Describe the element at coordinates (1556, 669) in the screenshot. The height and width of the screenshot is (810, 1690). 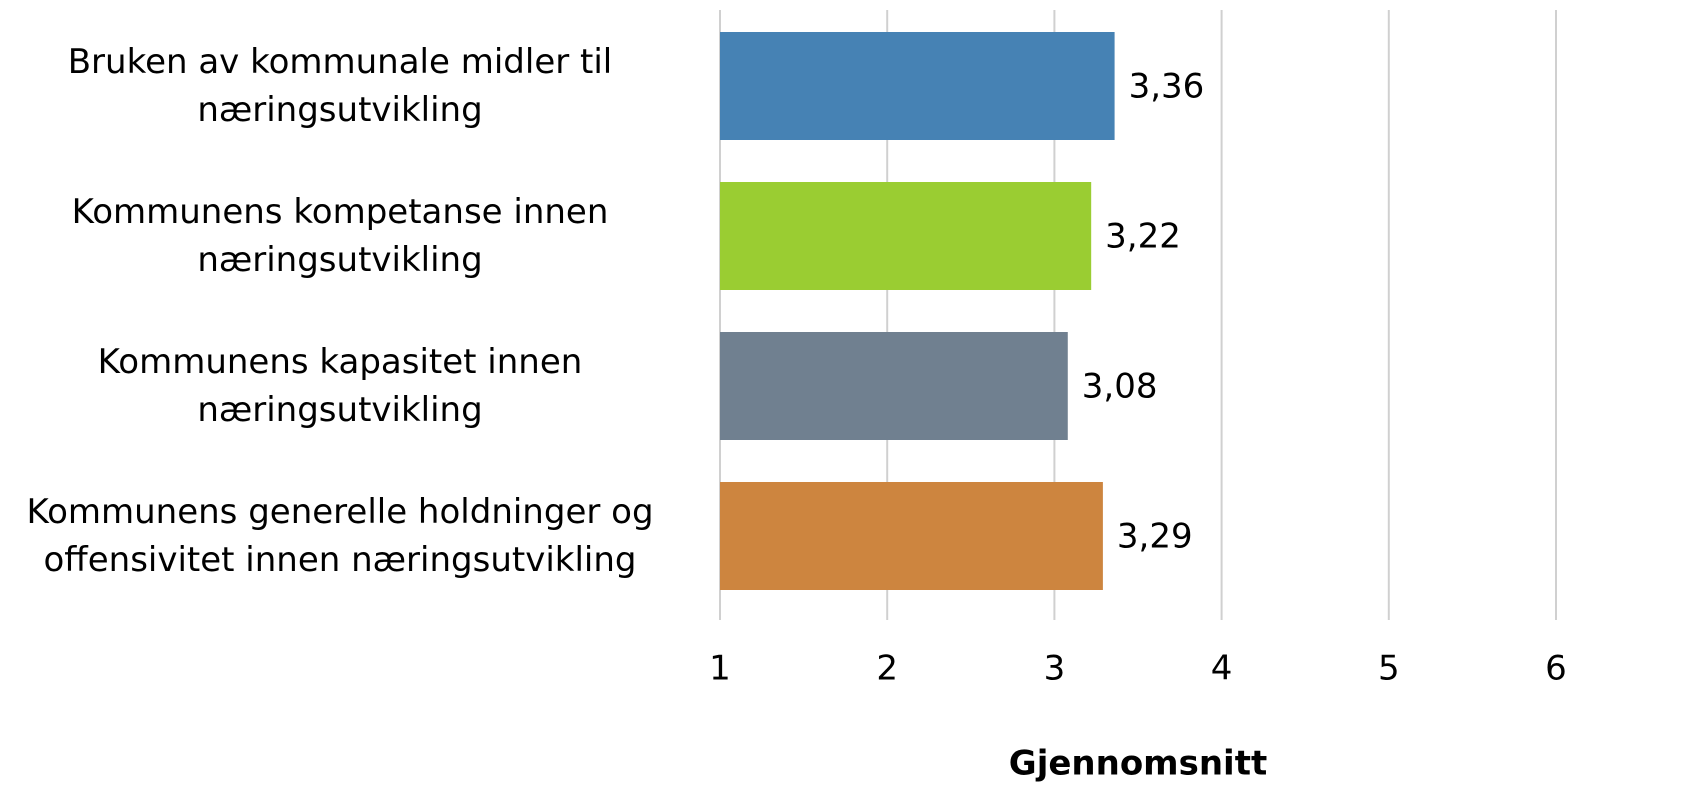
I see `x-tick-label: 6` at that location.